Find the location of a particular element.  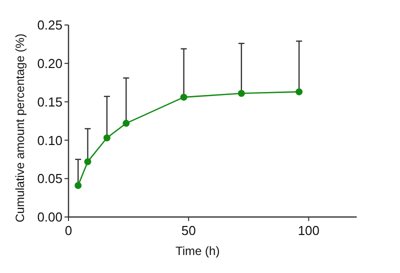

x-tick-label: 50 is located at coordinates (188, 230).